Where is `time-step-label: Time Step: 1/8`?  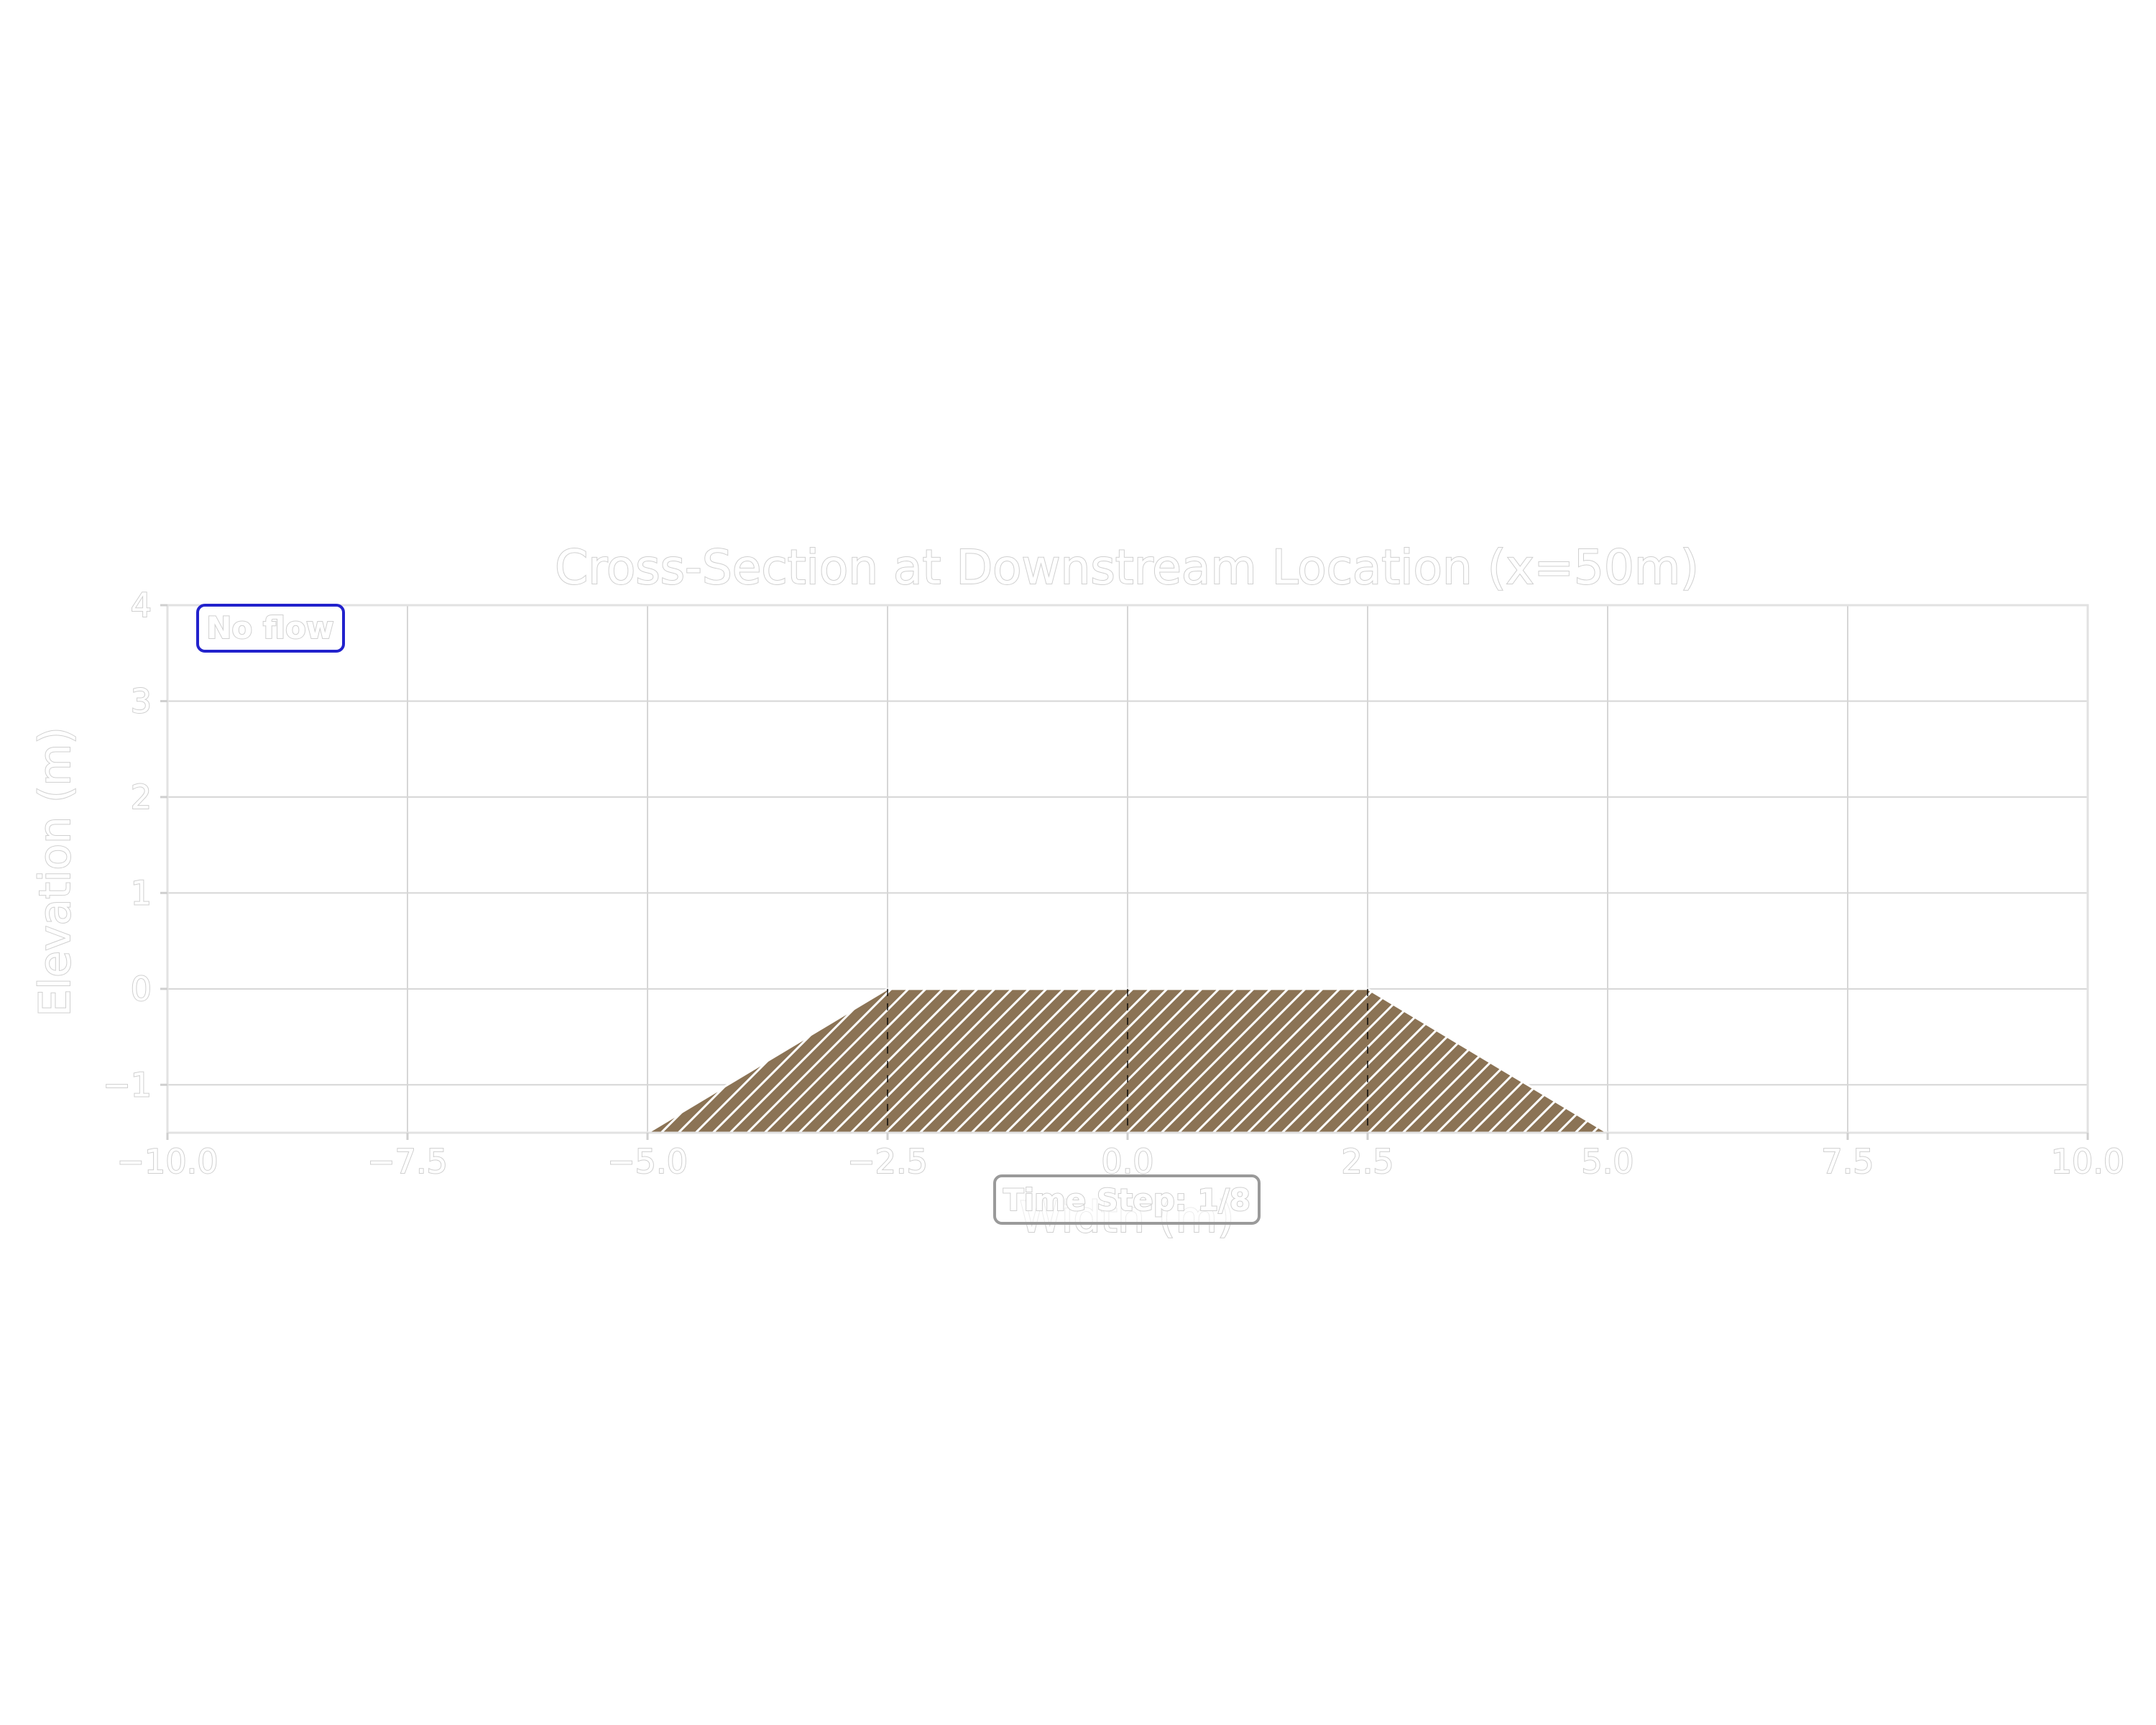
time-step-label: Time Step: 1/8 is located at coordinates (1126, 1200).